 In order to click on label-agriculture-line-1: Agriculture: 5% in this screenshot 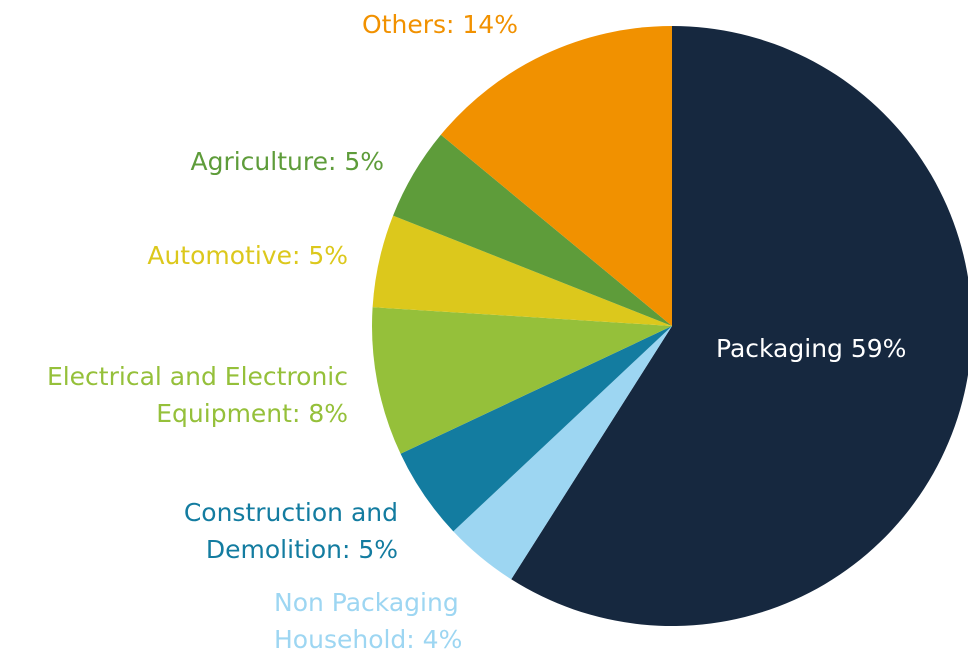, I will do `click(287, 161)`.